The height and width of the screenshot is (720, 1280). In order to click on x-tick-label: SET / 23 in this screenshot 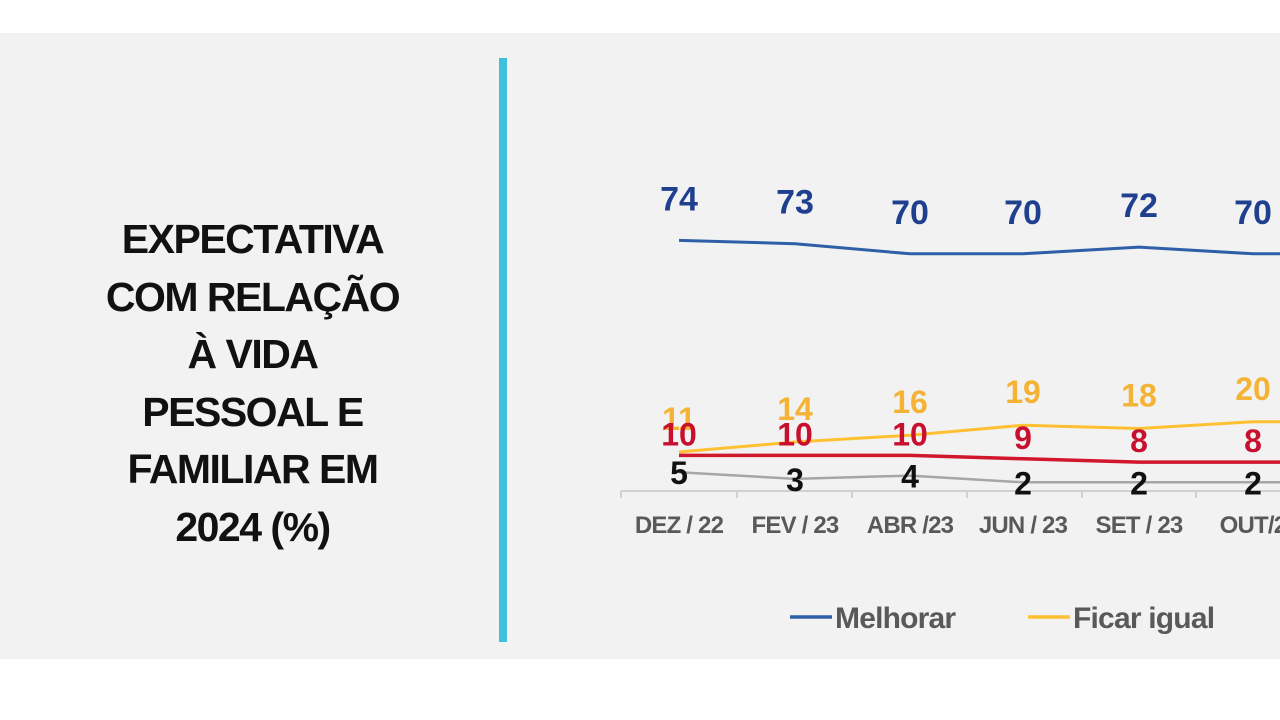, I will do `click(1139, 525)`.